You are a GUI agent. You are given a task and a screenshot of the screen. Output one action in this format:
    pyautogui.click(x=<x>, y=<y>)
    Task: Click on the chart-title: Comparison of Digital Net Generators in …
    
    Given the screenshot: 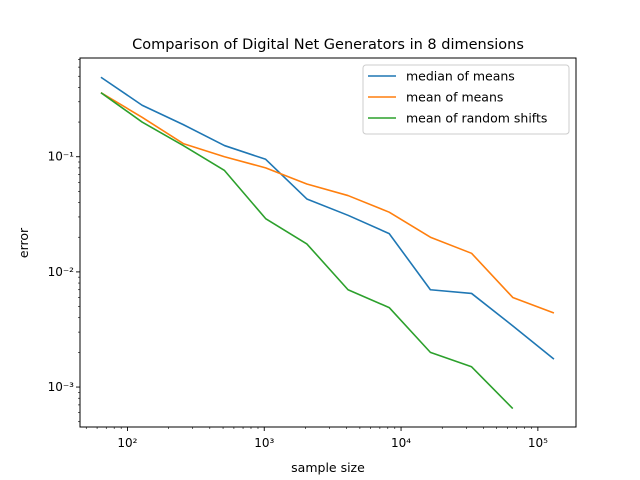 What is the action you would take?
    pyautogui.click(x=328, y=45)
    